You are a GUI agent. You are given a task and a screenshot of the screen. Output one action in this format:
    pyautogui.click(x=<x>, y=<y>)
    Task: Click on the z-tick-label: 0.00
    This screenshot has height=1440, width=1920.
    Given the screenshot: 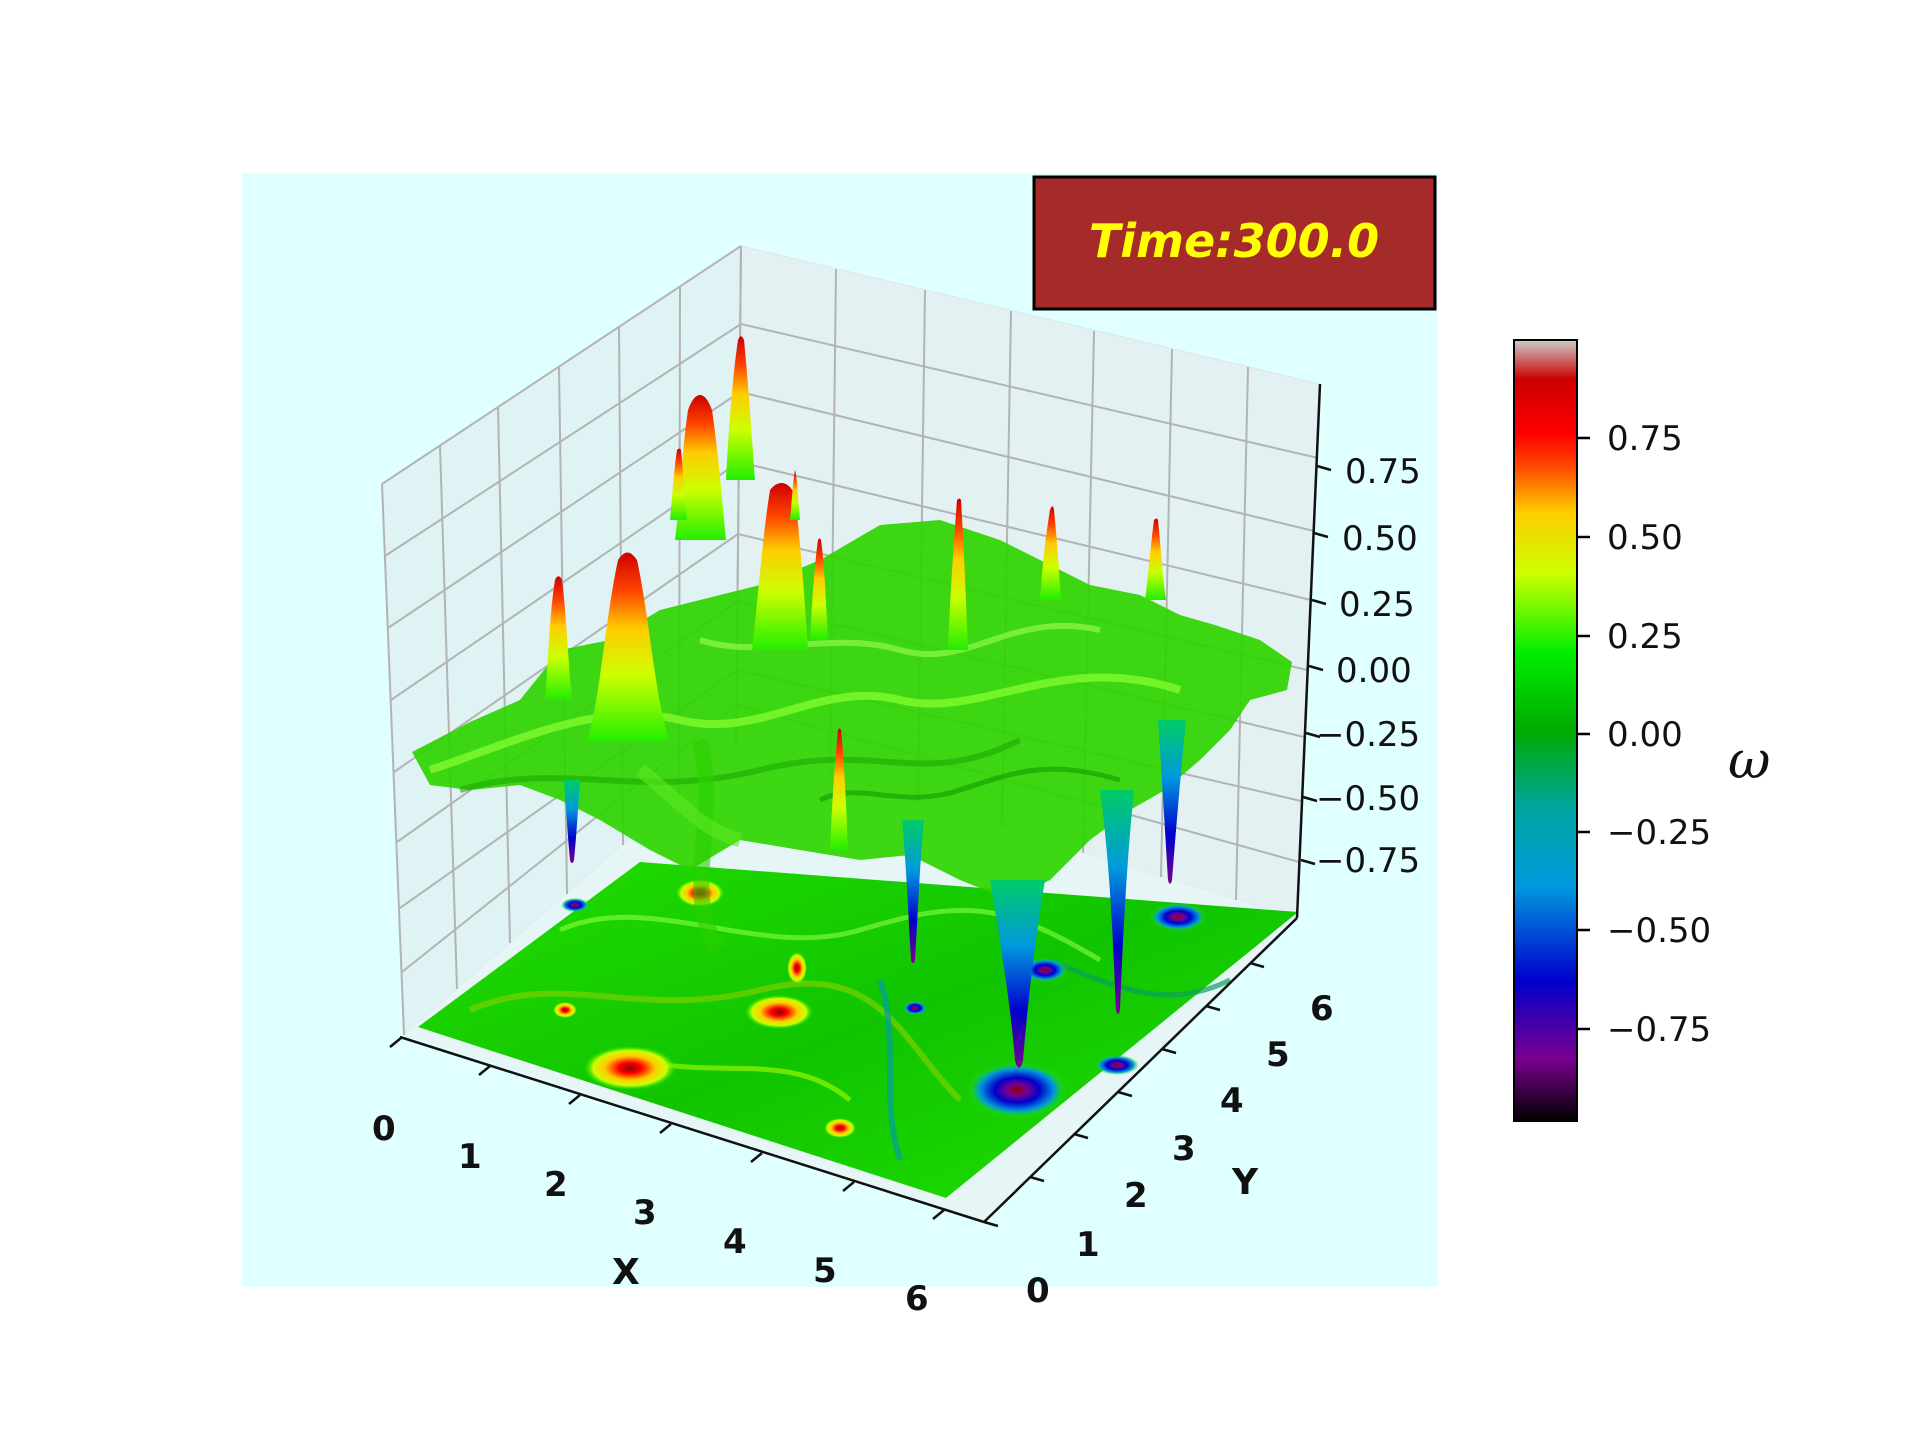 What is the action you would take?
    pyautogui.click(x=1374, y=671)
    